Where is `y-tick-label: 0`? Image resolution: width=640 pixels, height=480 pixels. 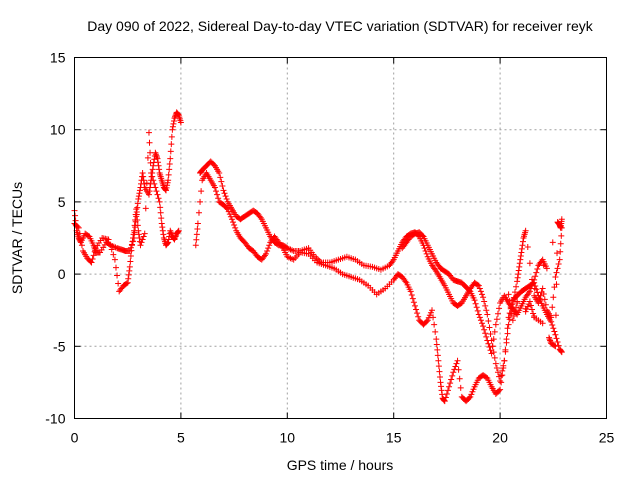
y-tick-label: 0 is located at coordinates (62, 274).